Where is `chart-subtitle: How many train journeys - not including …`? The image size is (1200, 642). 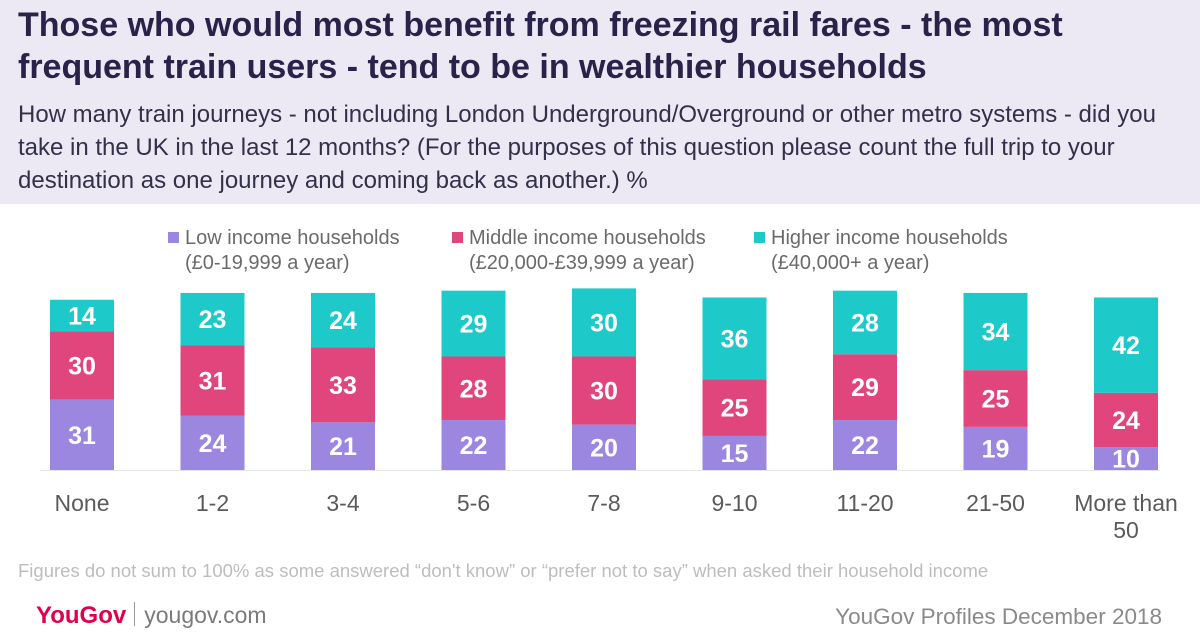
chart-subtitle: How many train journeys - not including … is located at coordinates (587, 147).